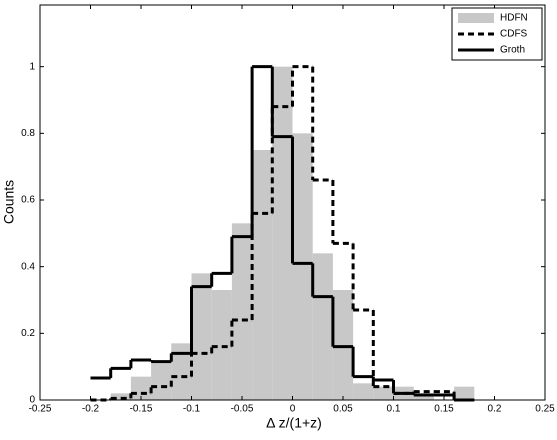 The image size is (557, 440). Describe the element at coordinates (32, 400) in the screenshot. I see `y-tick-label: 0` at that location.